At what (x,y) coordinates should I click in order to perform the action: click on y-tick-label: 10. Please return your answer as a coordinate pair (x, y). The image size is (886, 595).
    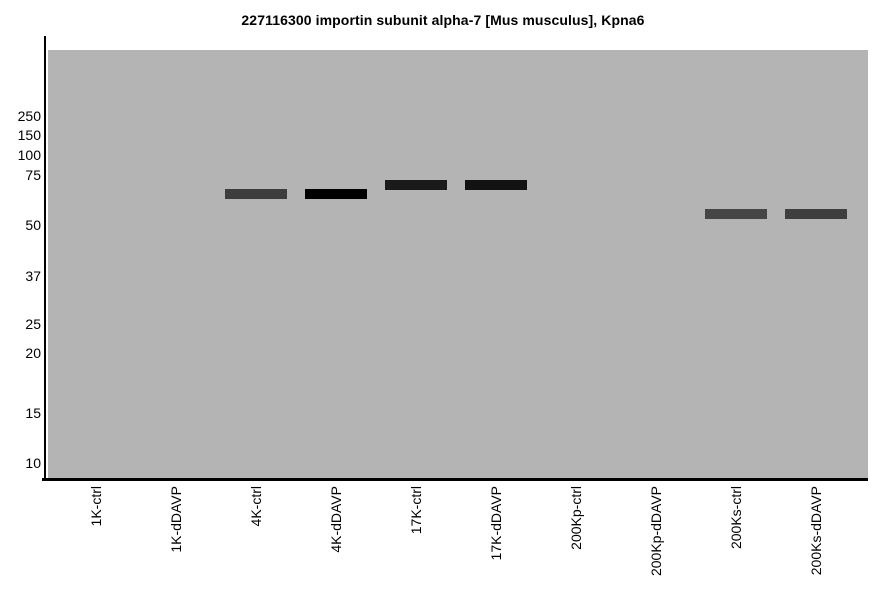
    Looking at the image, I should click on (33, 463).